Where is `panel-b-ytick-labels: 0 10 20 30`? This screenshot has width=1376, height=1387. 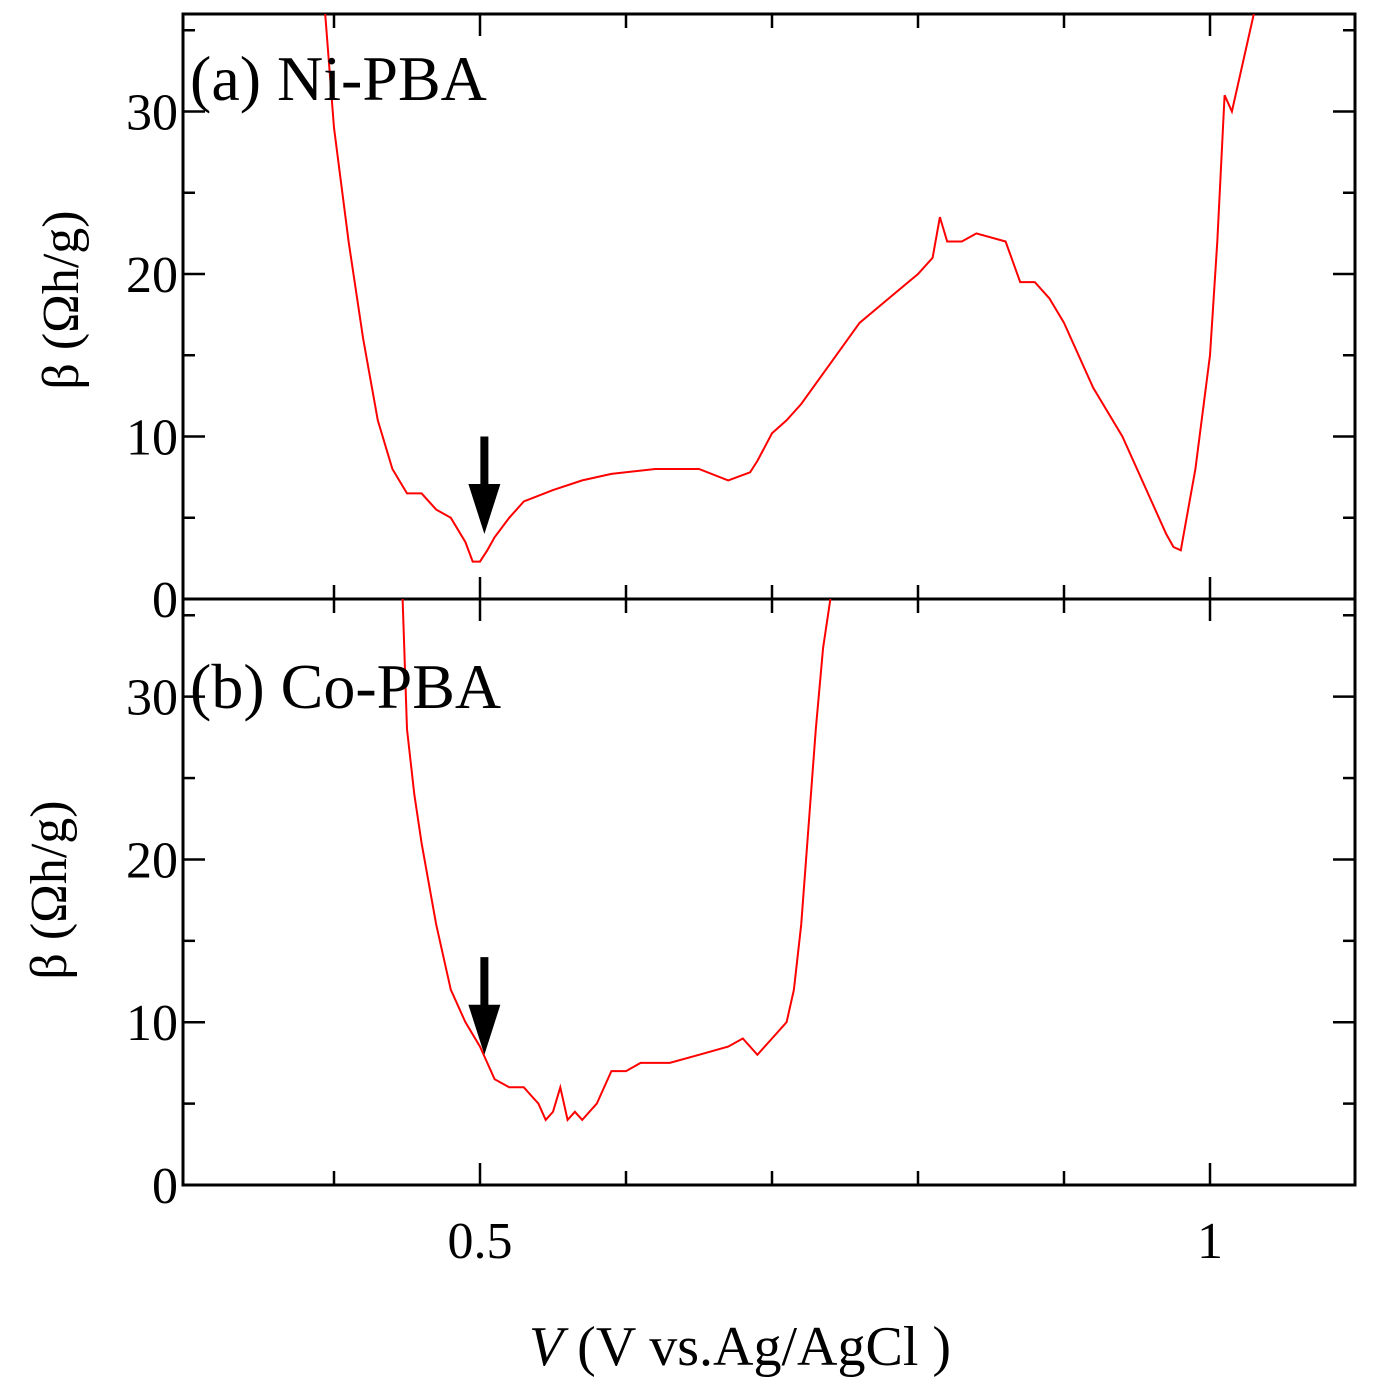 panel-b-ytick-labels: 0 10 20 30 is located at coordinates (152, 942).